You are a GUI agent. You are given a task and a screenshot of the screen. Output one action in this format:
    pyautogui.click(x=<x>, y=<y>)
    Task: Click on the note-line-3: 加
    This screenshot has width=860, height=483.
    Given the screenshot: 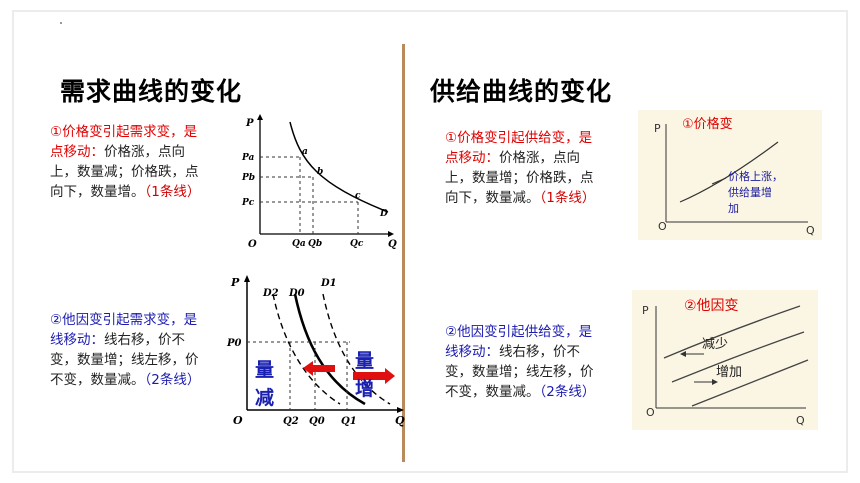 What is the action you would take?
    pyautogui.click(x=733, y=208)
    